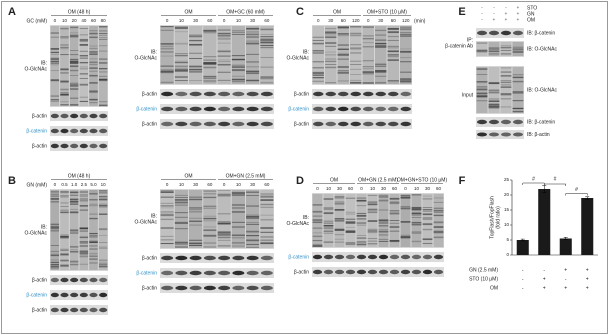 This screenshot has width=609, height=335. Describe the element at coordinates (555, 179) in the screenshot. I see `significance-label: #` at that location.